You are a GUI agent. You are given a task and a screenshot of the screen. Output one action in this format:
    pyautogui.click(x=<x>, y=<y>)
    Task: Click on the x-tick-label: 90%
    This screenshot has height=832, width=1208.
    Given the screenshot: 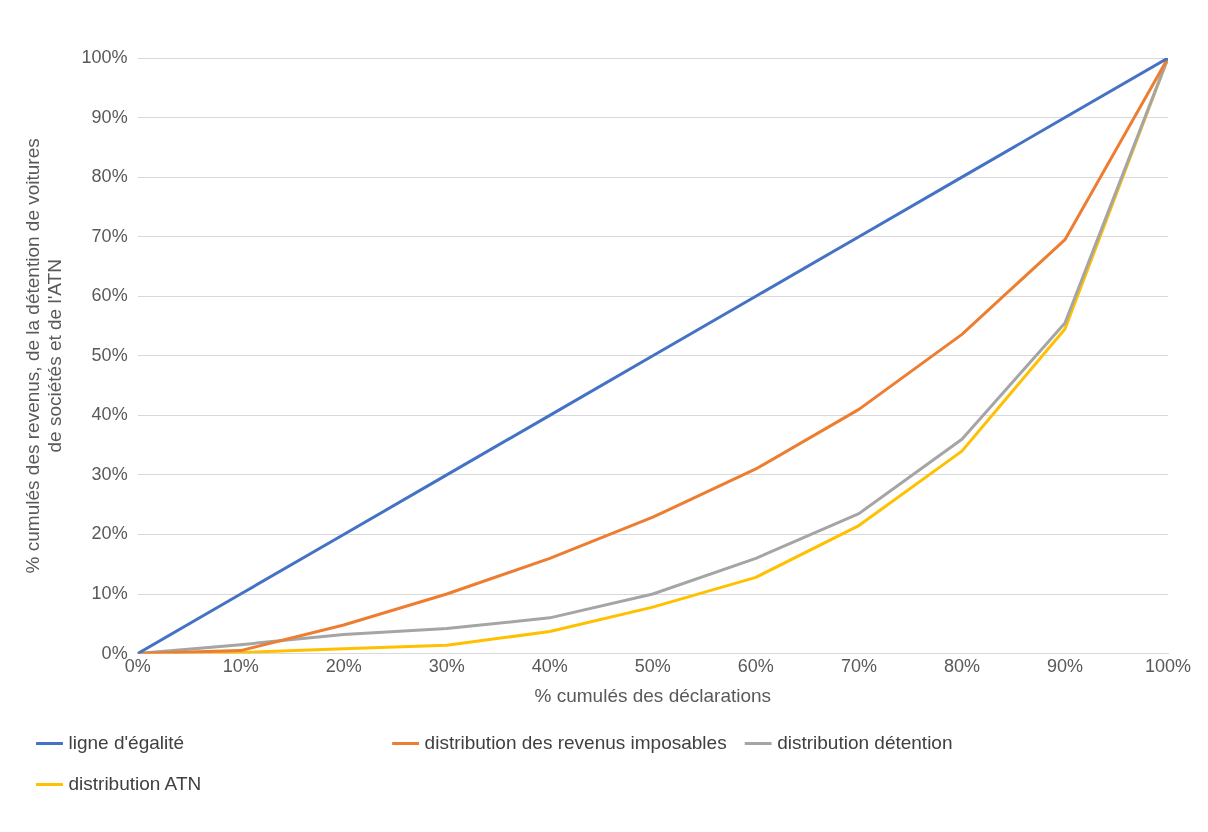 What is the action you would take?
    pyautogui.click(x=1064, y=666)
    